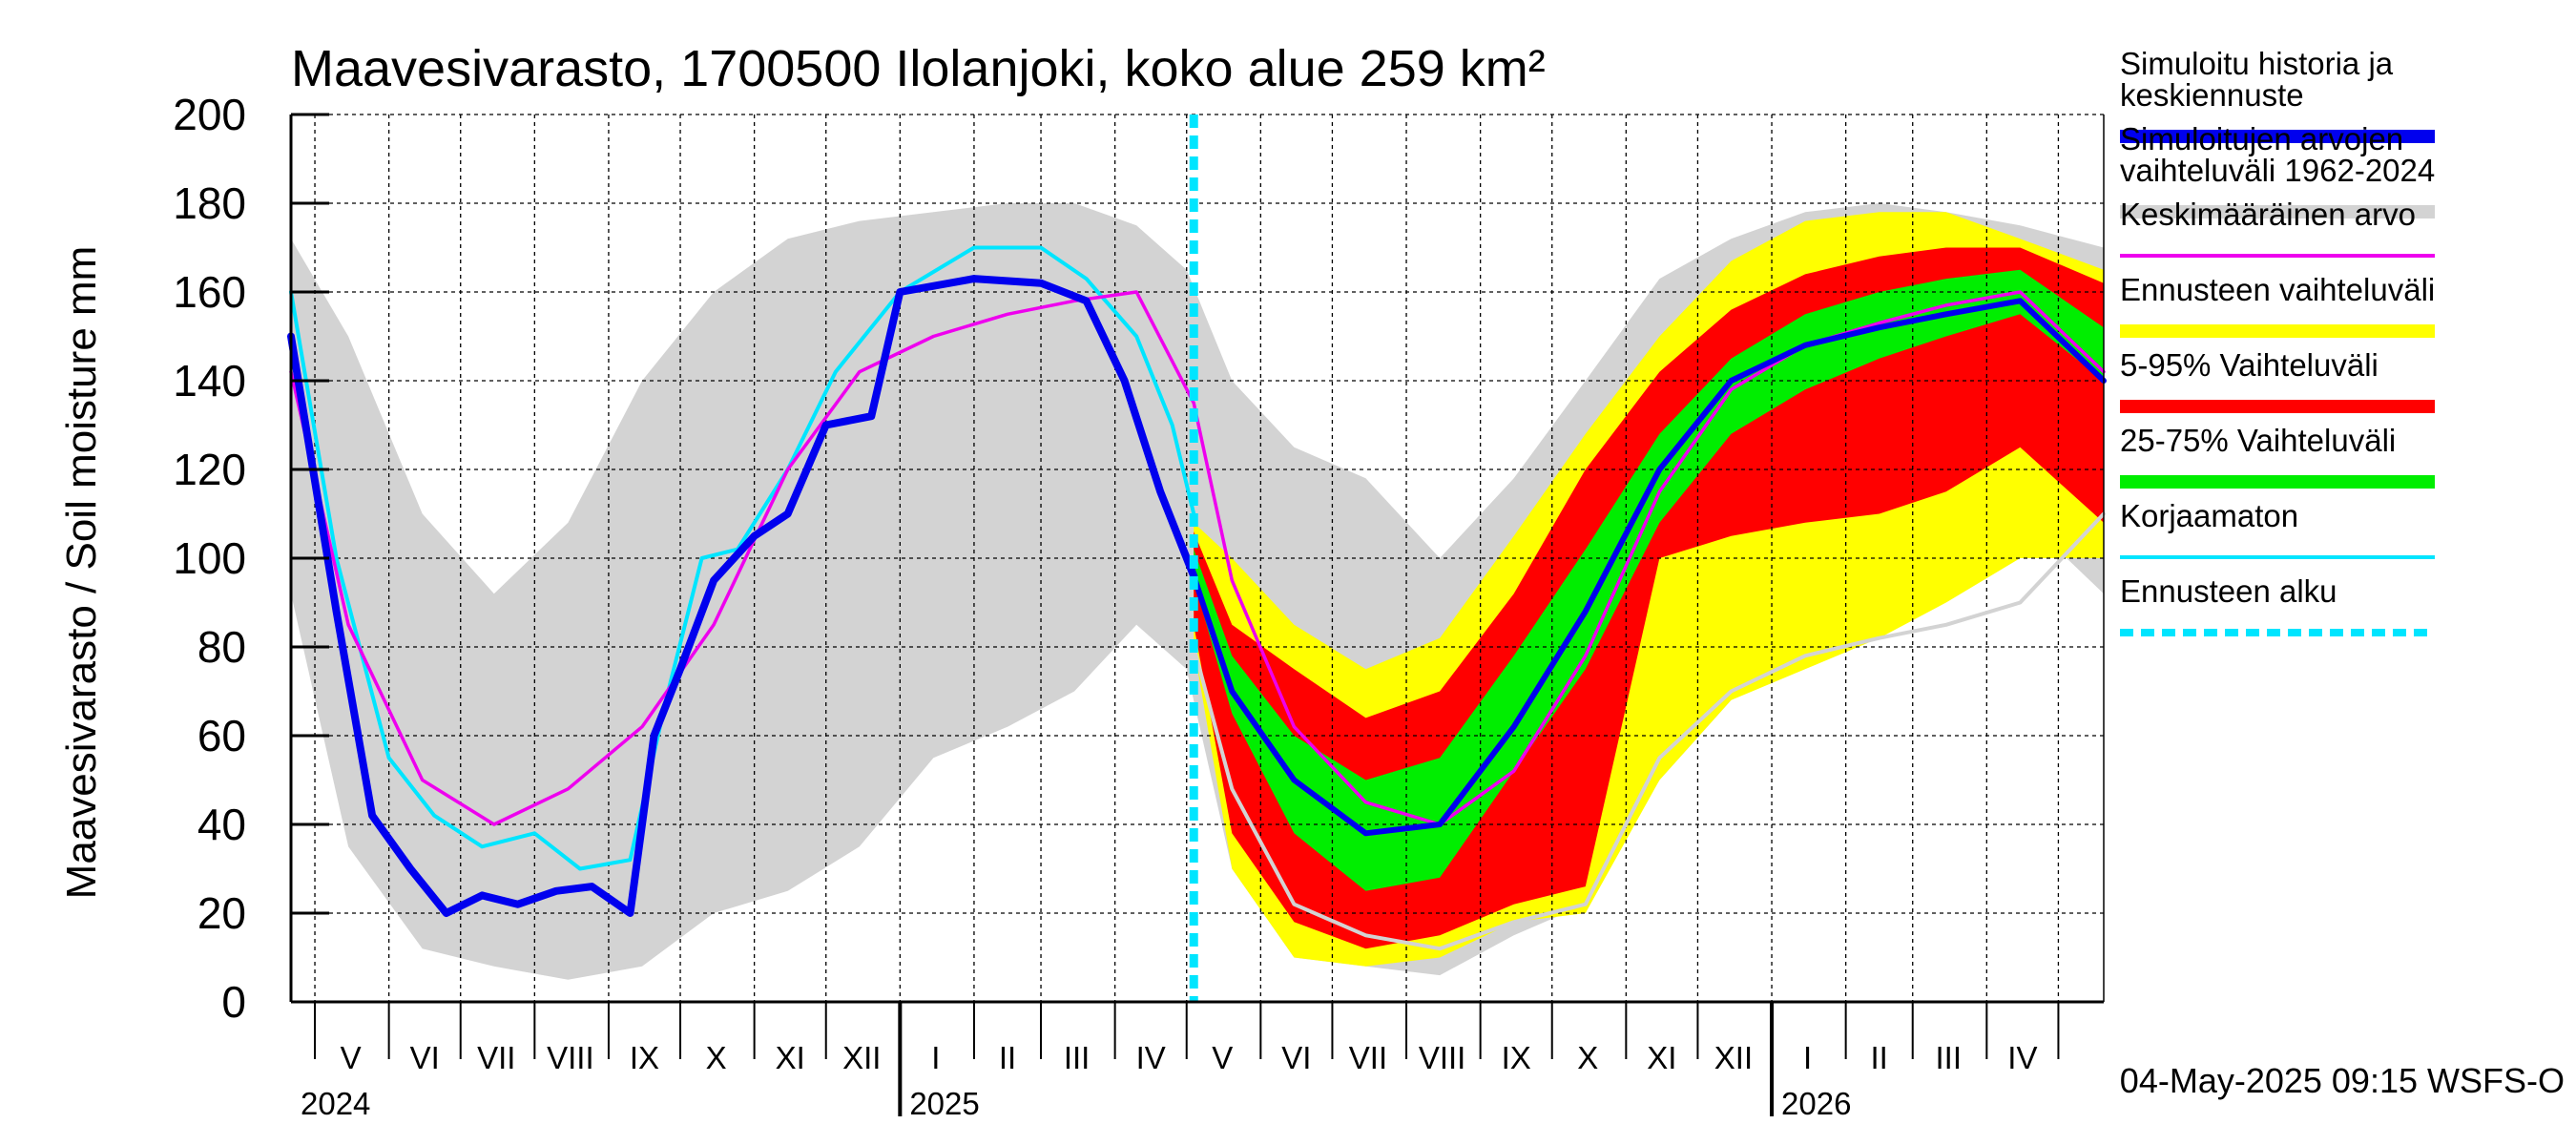  What do you see at coordinates (81, 573) in the screenshot?
I see `y-axis-label: Maavesivarasto / Soil moisture mm` at bounding box center [81, 573].